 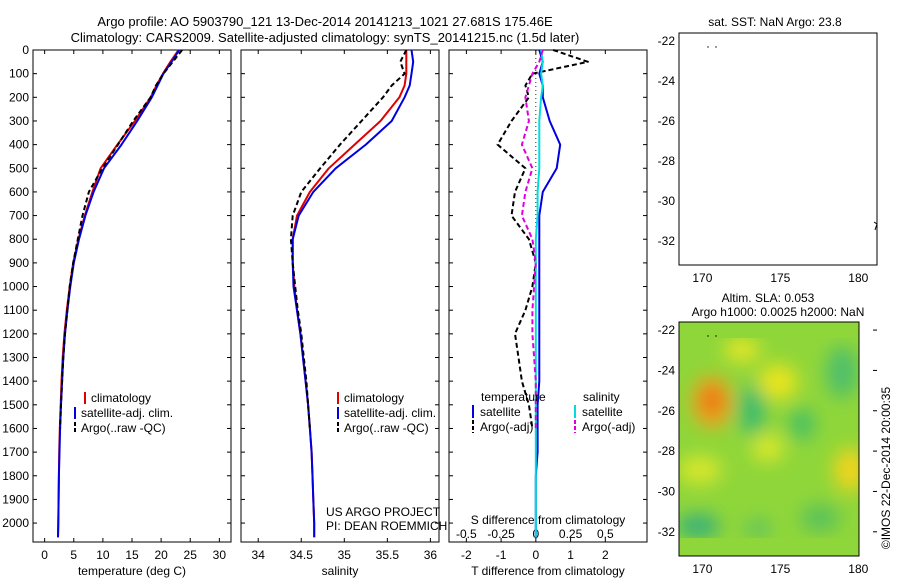 I want to click on x-tick-label: 30, so click(x=220, y=555).